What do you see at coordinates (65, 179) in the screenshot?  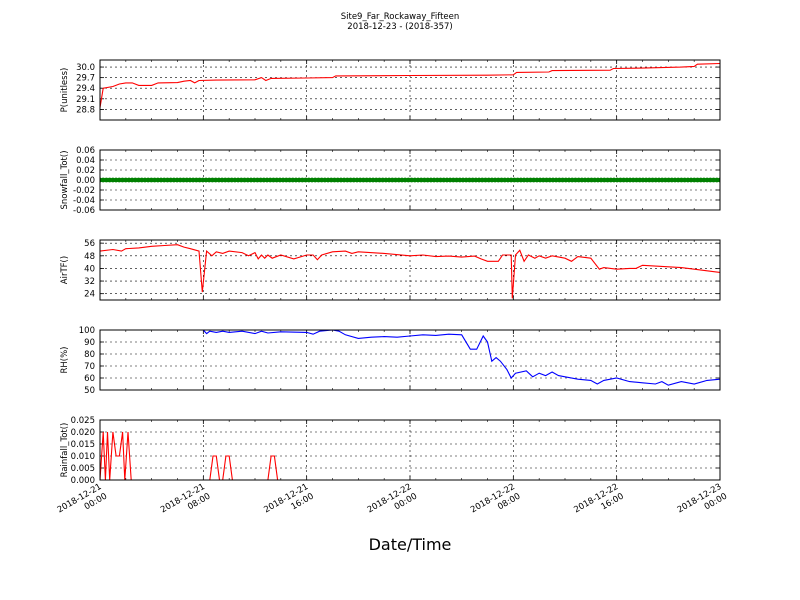 I see `y-axis-label: Snowfall_Tot()` at bounding box center [65, 179].